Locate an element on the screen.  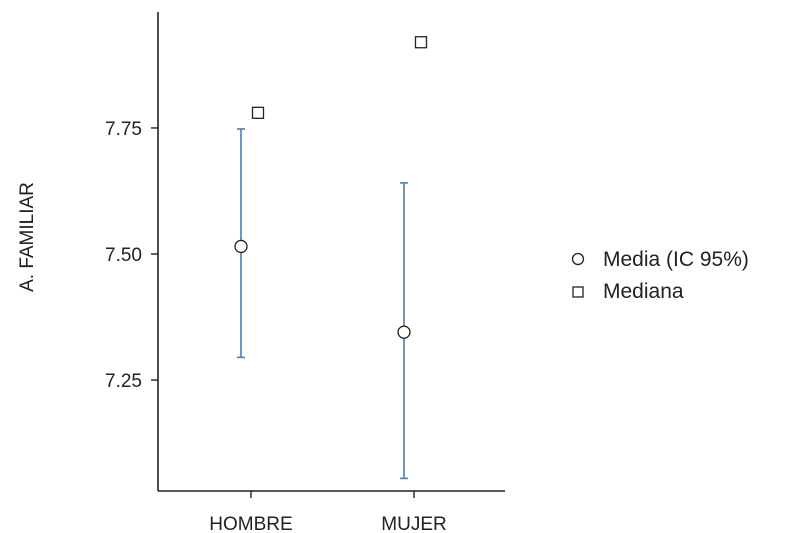
x-tick-label: HOMBRE is located at coordinates (250, 523).